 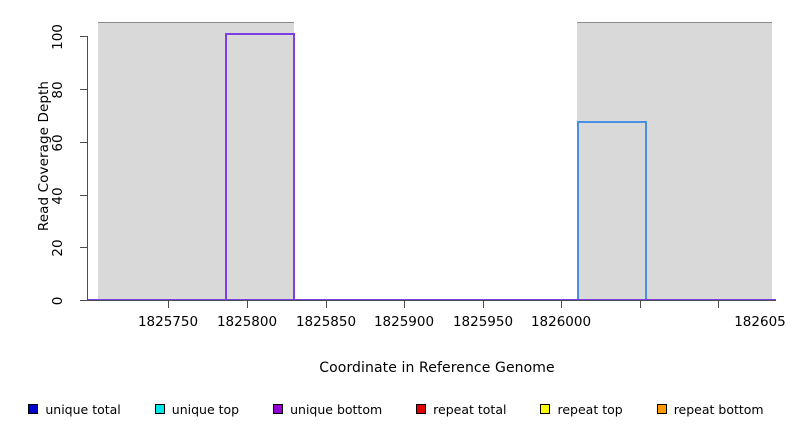 I want to click on y-tick-label-20-wrap: 20, so click(x=58, y=247).